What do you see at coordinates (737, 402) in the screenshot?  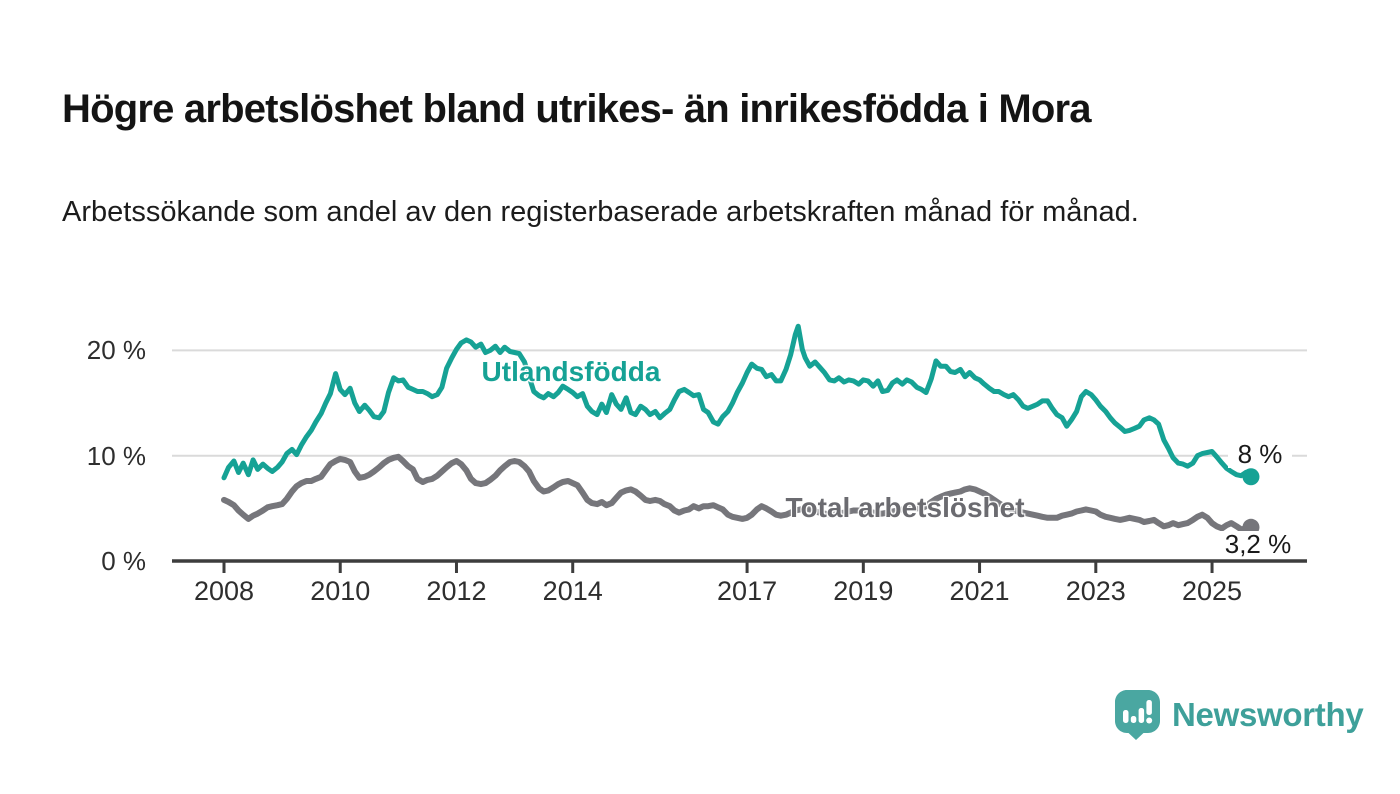 I see `series-line-utlandsfodda` at bounding box center [737, 402].